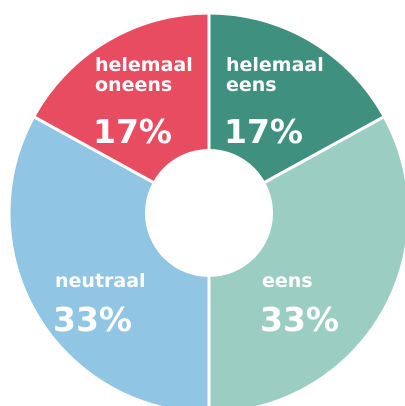 The image size is (405, 406). I want to click on slice-label-3-line-0: helemaal, so click(144, 65).